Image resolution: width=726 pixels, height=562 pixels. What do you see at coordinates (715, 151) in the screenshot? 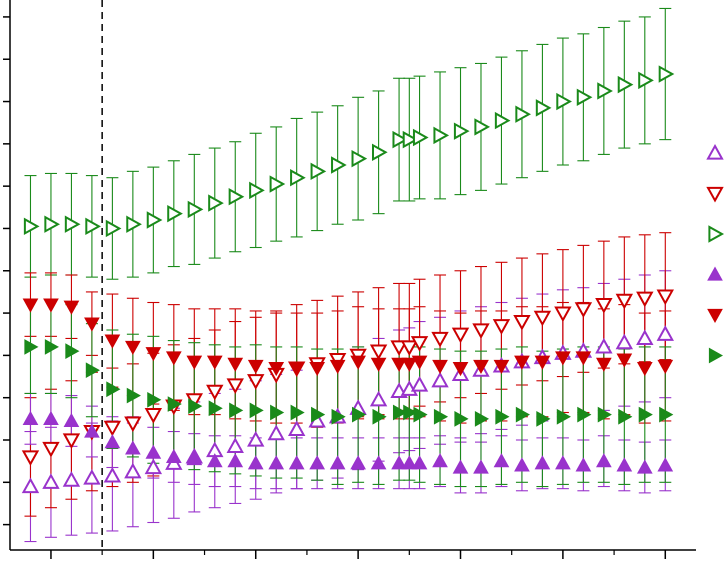
I see `legend-marker-triangle-up-open` at bounding box center [715, 151].